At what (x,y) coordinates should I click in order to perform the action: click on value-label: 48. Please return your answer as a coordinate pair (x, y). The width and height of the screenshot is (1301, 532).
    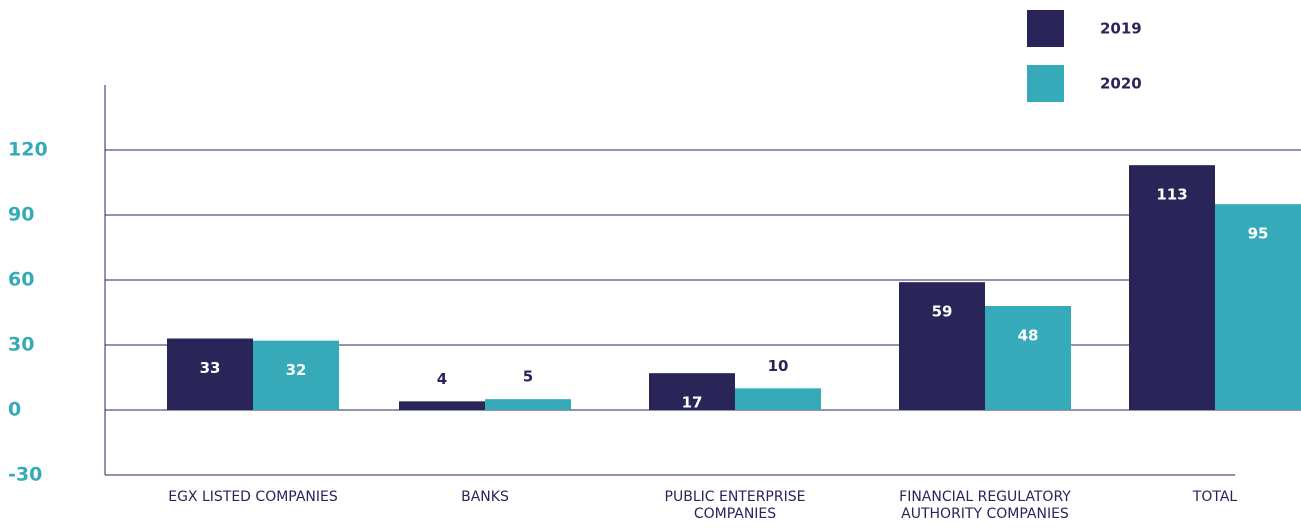
    Looking at the image, I should click on (1028, 336).